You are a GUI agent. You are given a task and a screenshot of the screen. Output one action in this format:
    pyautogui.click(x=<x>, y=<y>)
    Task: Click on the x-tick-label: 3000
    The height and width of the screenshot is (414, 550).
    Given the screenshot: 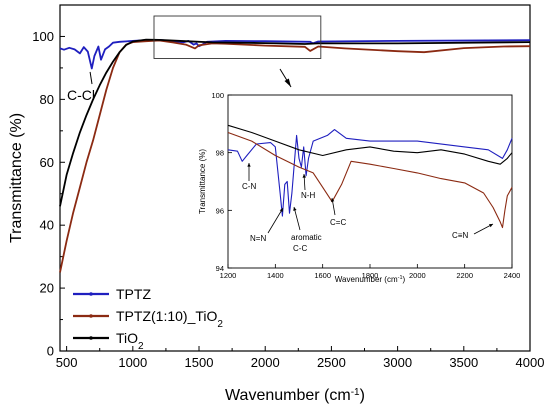 What is the action you would take?
    pyautogui.click(x=397, y=362)
    